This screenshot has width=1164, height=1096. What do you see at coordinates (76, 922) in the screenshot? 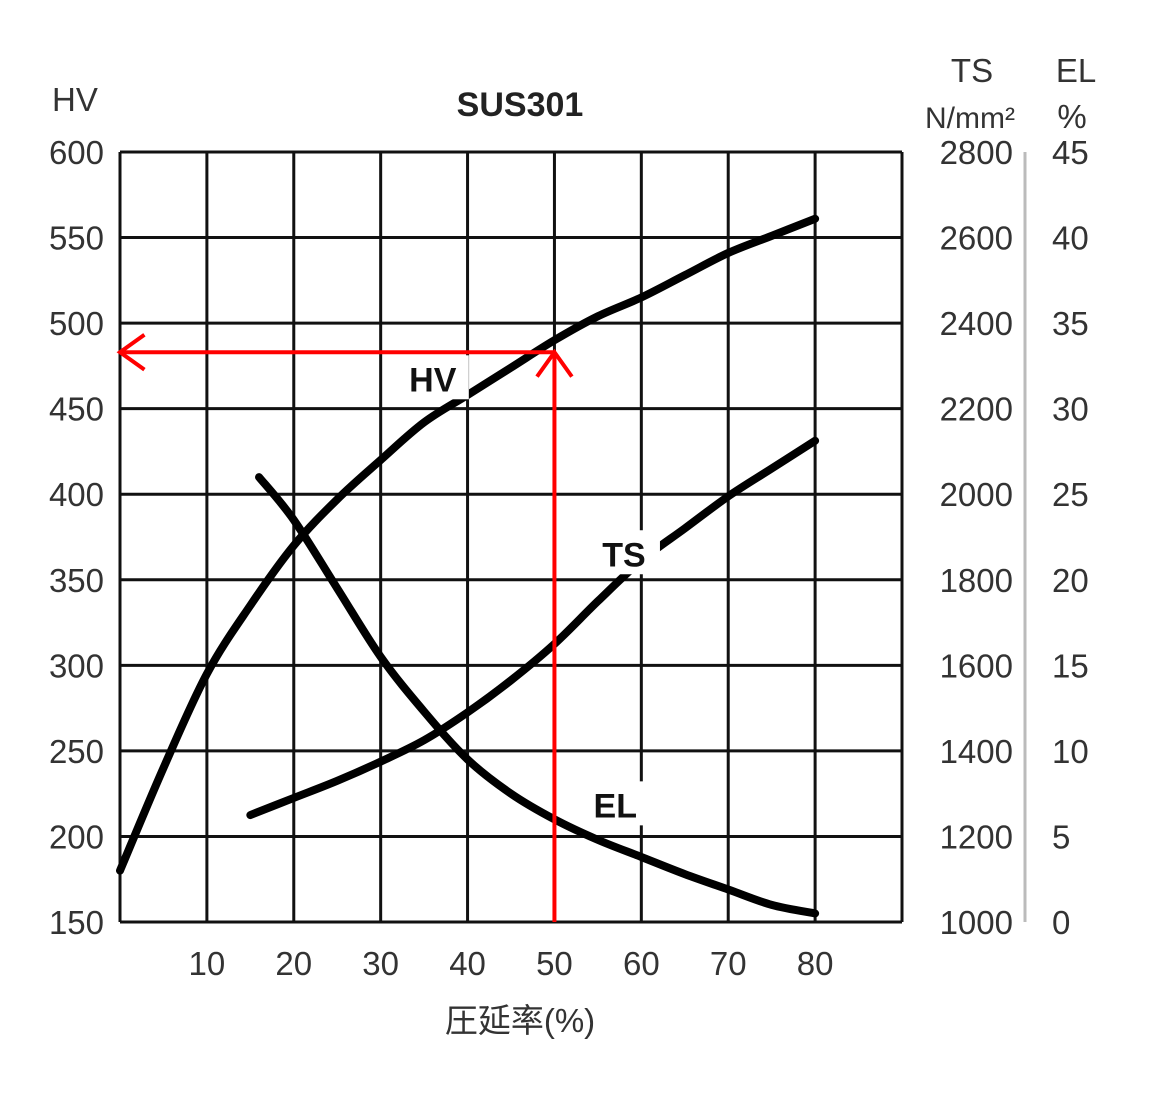
I see `left-tick-label: 150` at bounding box center [76, 922].